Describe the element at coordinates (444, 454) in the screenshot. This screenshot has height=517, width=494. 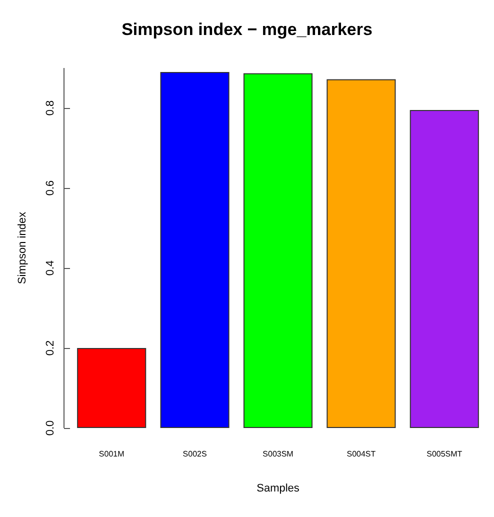
I see `x-tick-label: S005SMT` at that location.